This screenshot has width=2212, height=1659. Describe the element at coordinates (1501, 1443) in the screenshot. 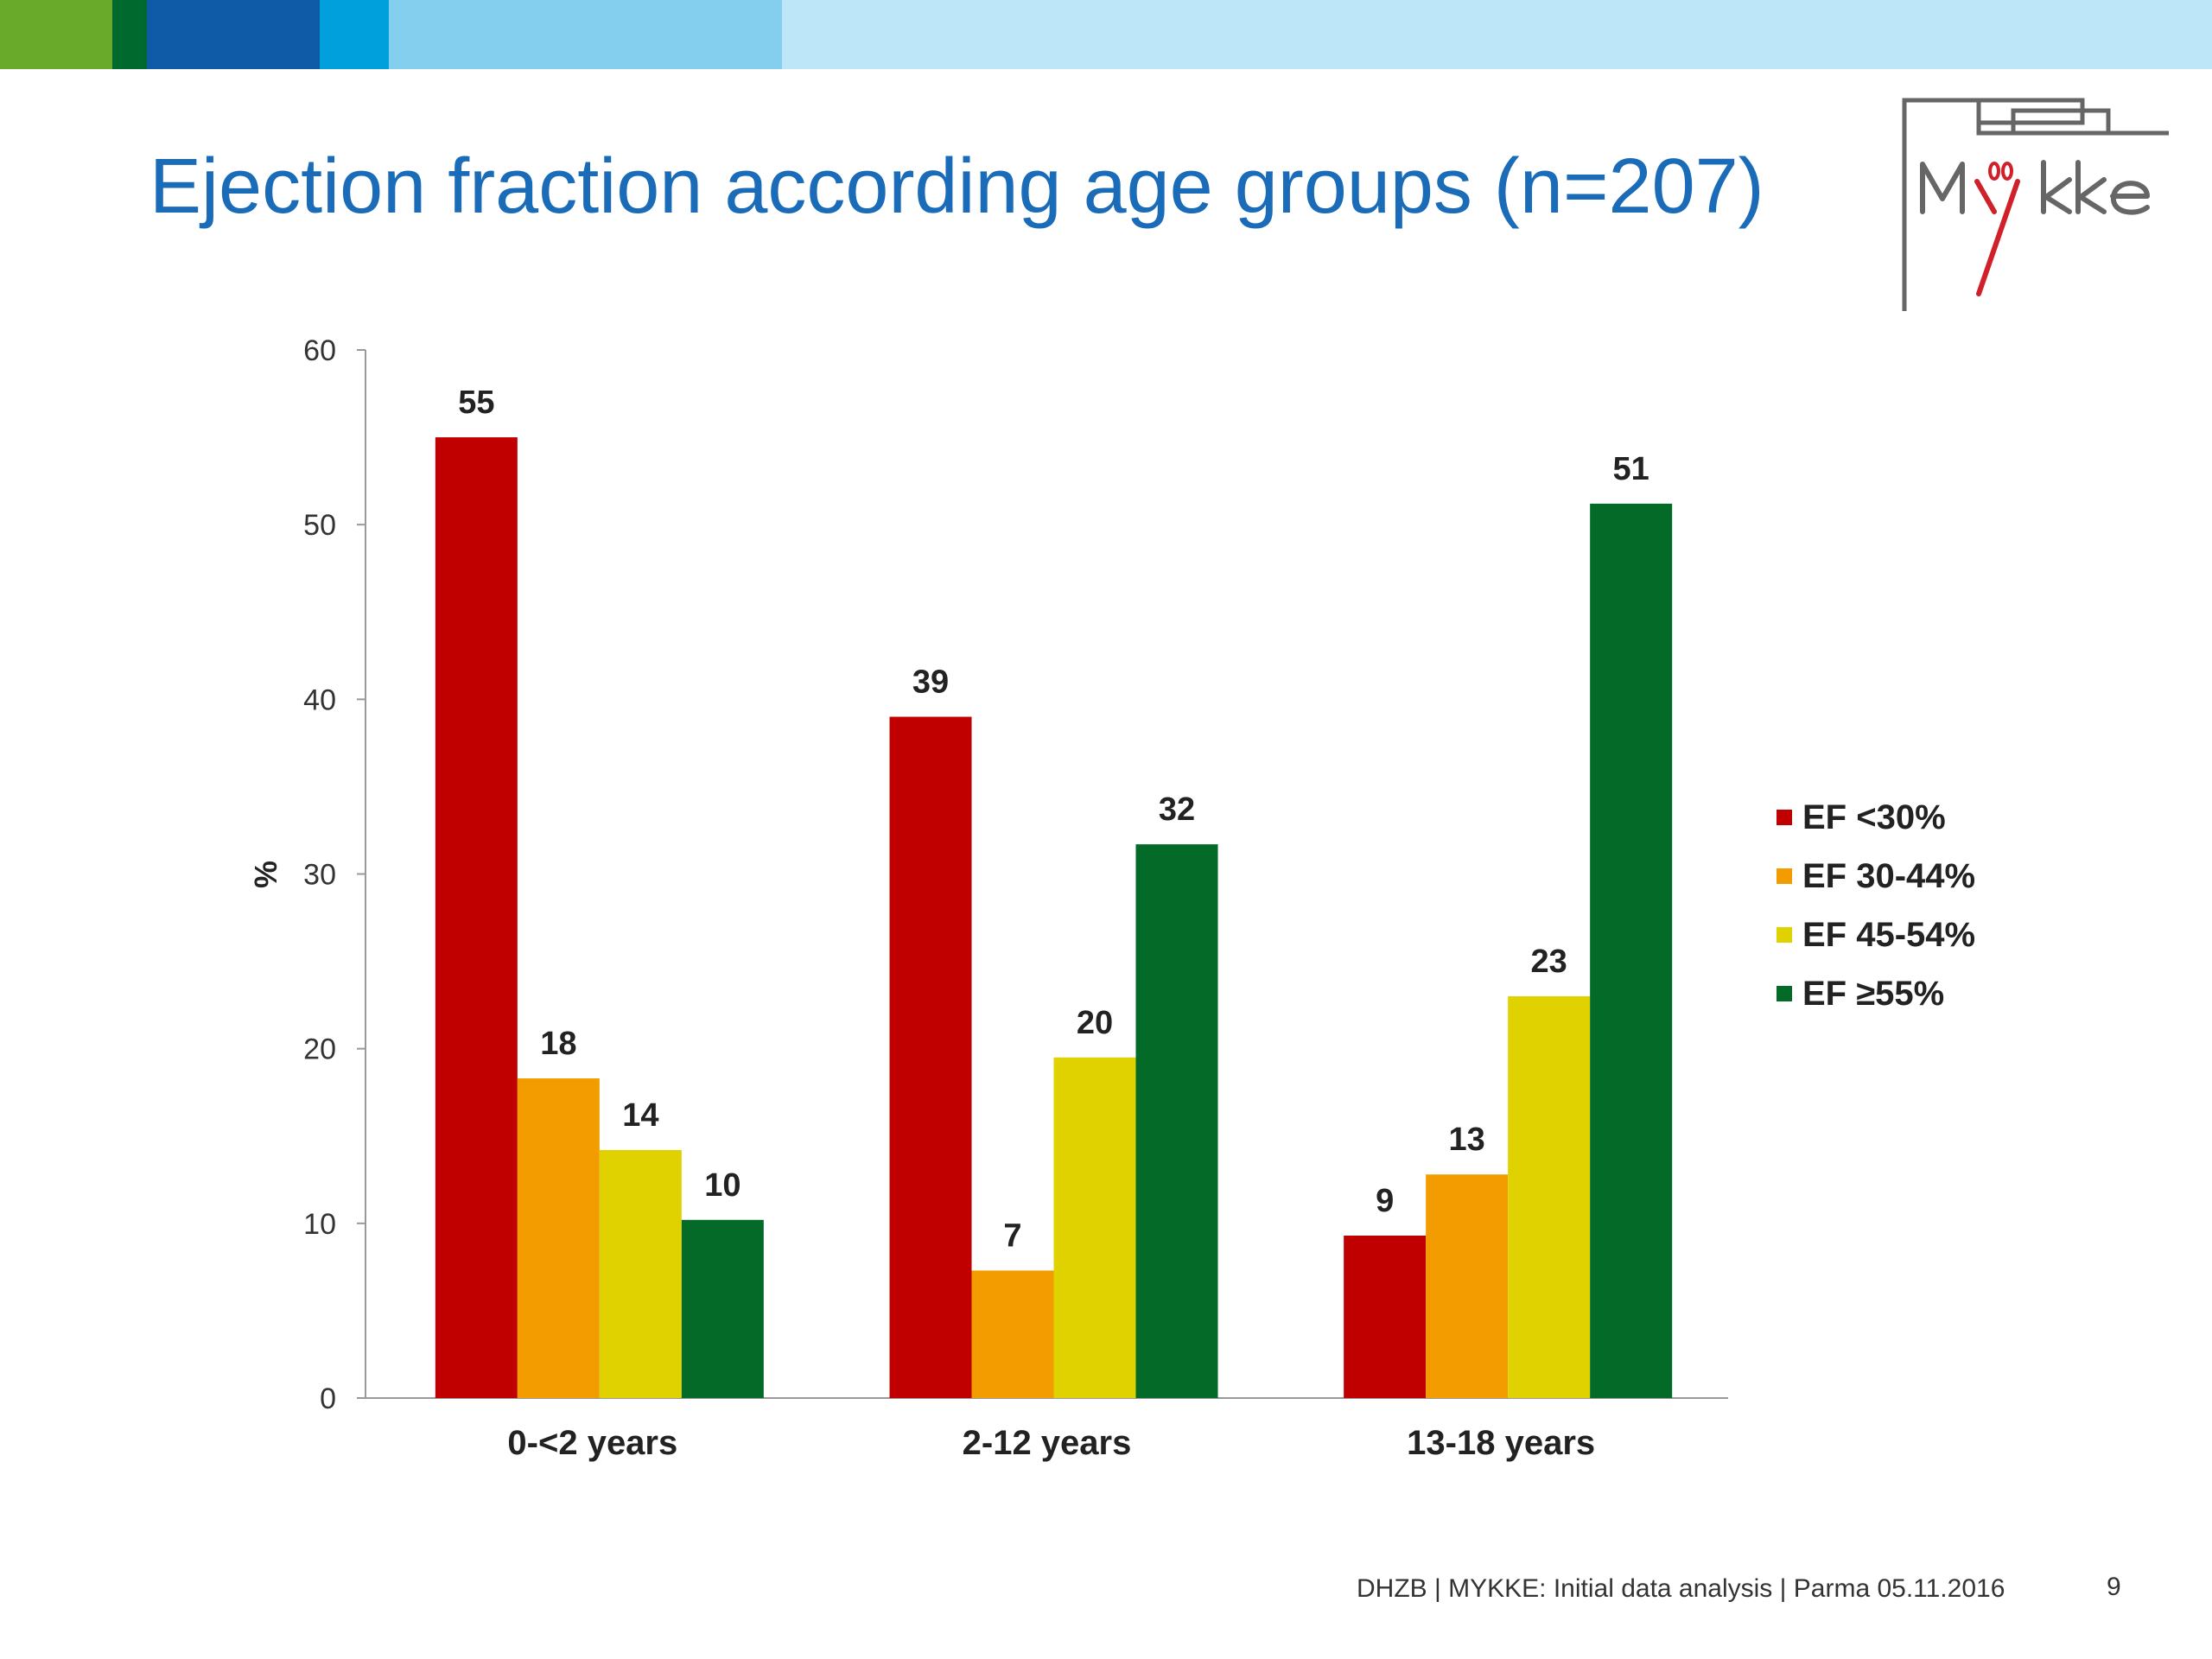

I see `x-tick-label: 13-18 years` at that location.